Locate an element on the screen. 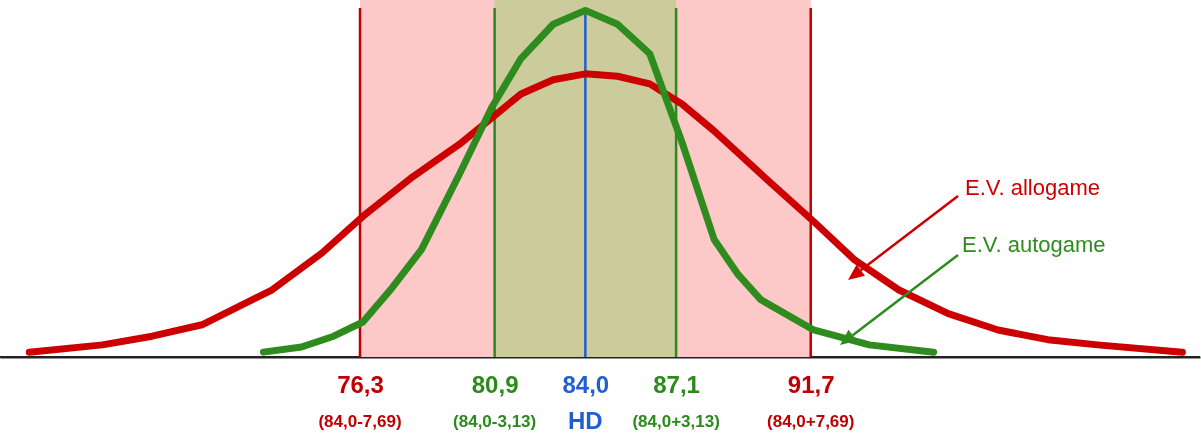 Image resolution: width=1201 pixels, height=441 pixels. text: HD is located at coordinates (585, 420).